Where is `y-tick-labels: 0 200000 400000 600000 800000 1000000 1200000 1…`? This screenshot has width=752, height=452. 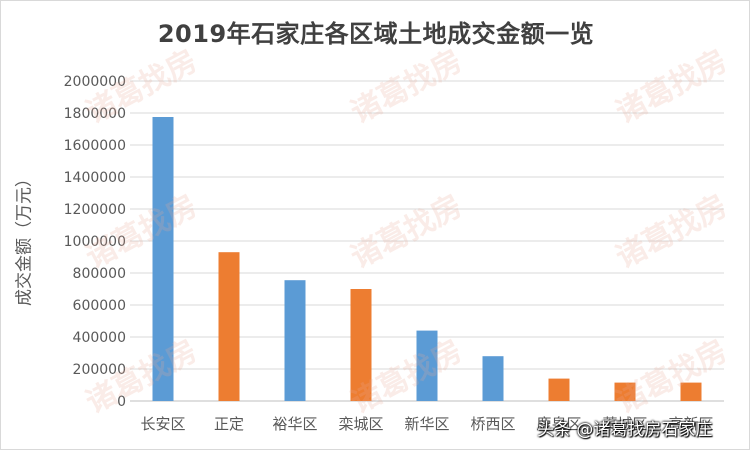
y-tick-labels: 0 200000 400000 600000 800000 1000000 1200000 1… is located at coordinates (95, 242).